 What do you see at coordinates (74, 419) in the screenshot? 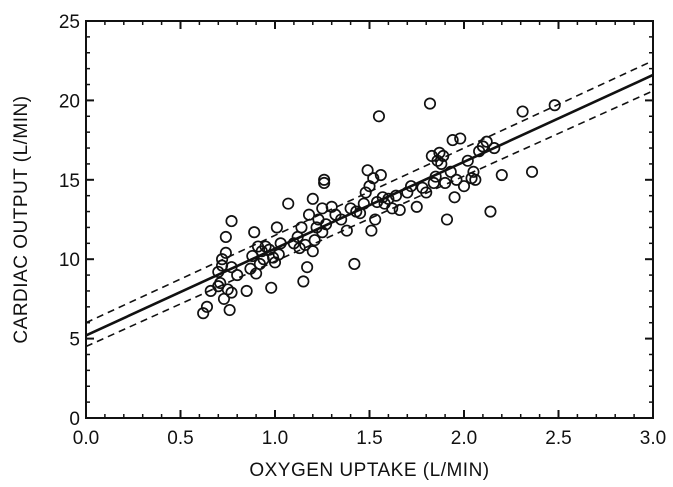
I see `y-tick-label: 0` at bounding box center [74, 419].